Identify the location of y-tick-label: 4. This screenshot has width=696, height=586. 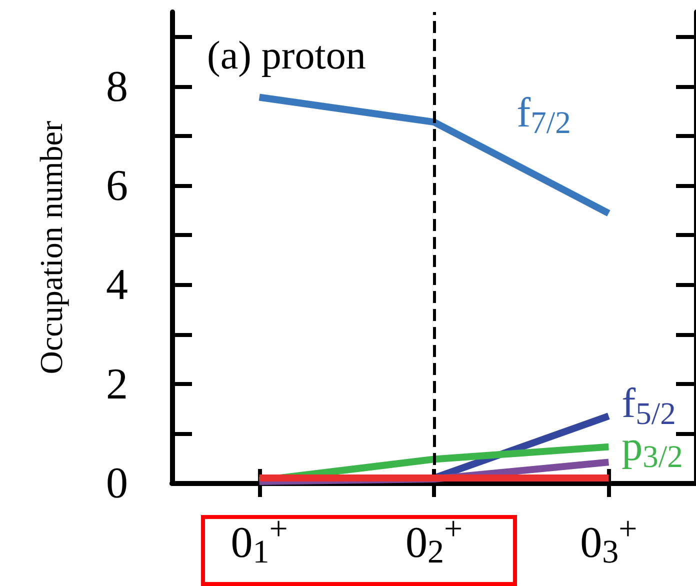
(117, 285).